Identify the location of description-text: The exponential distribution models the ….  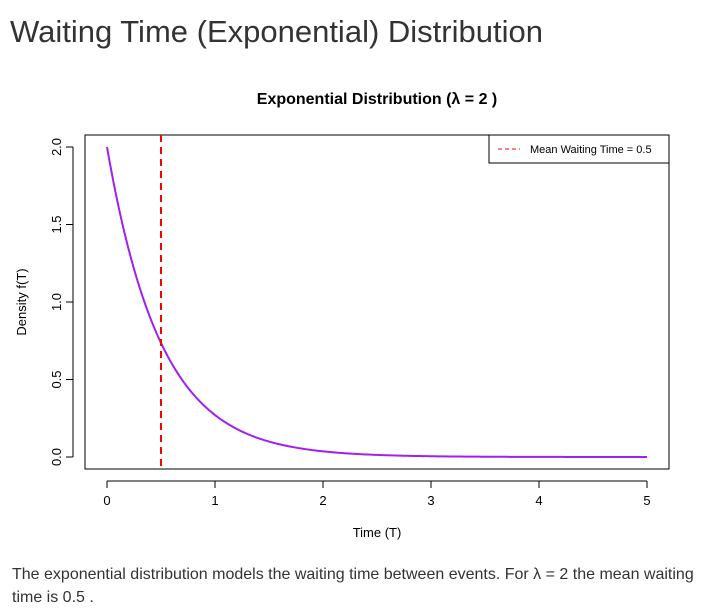
(353, 586).